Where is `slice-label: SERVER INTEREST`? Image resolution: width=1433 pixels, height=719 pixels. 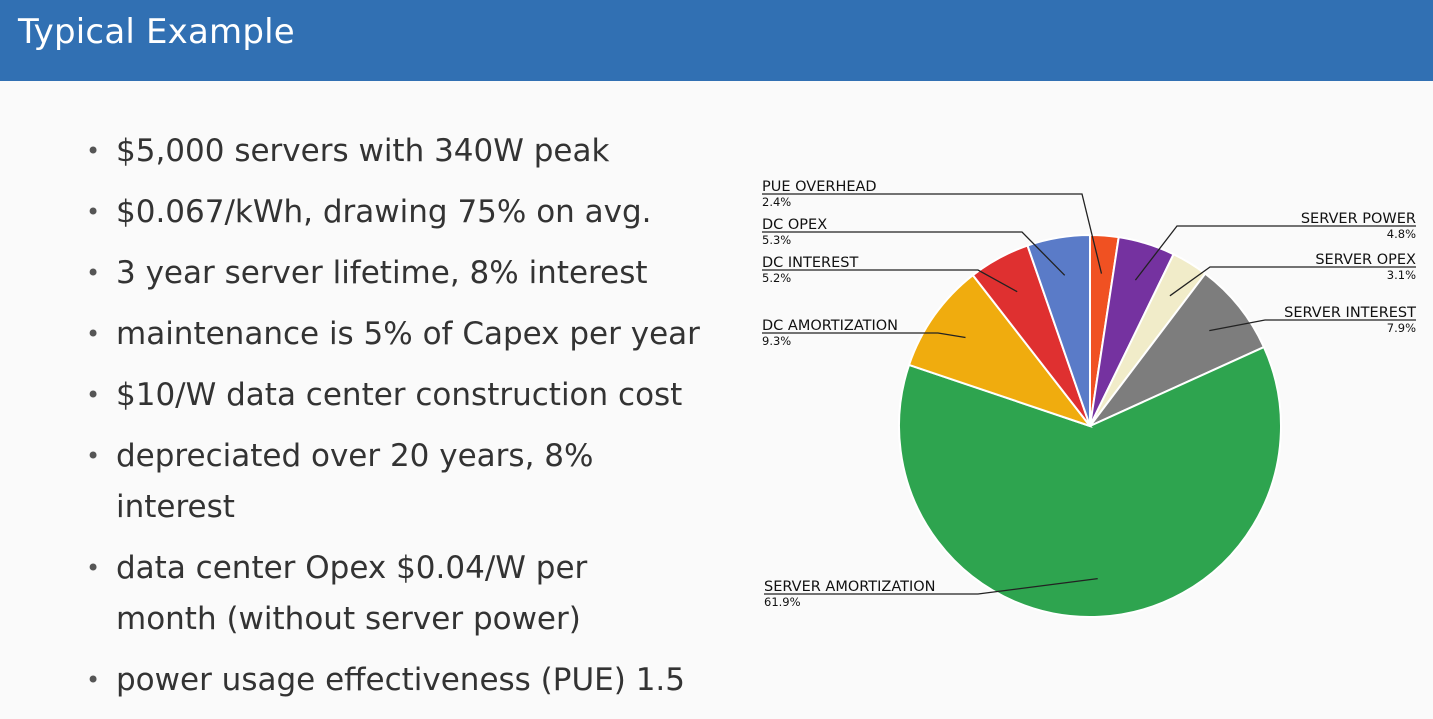 slice-label: SERVER INTEREST is located at coordinates (1350, 313).